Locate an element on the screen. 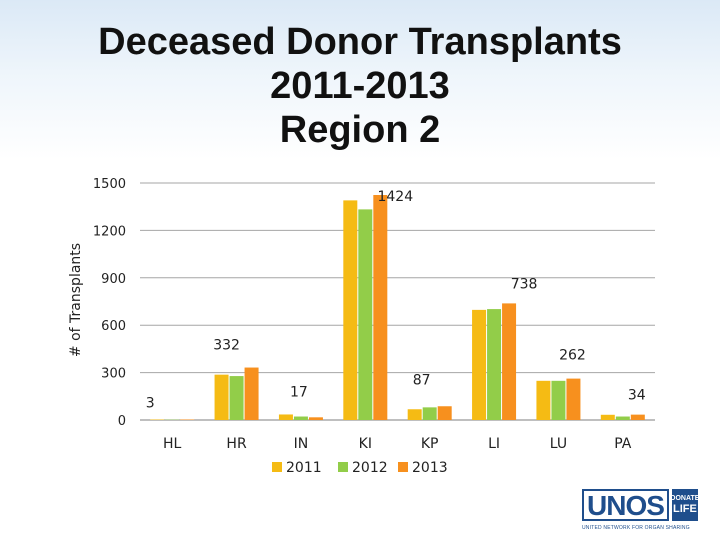 The height and width of the screenshot is (540, 720). bar-KI-2011 is located at coordinates (350, 310).